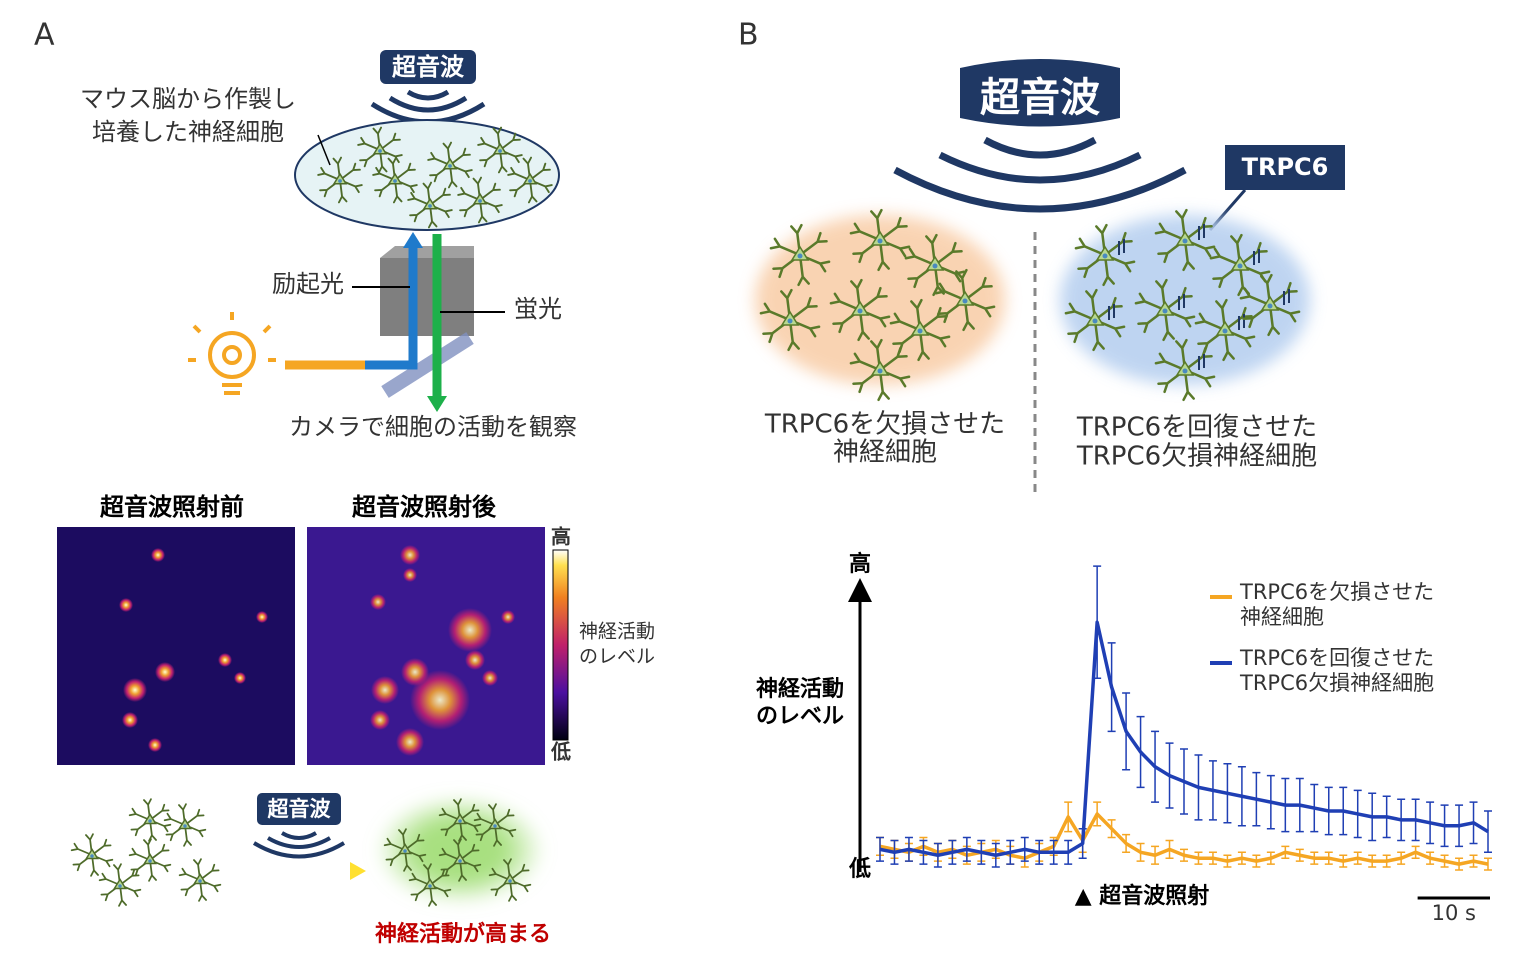  Describe the element at coordinates (427, 252) in the screenshot. I see `microscope-top` at that location.